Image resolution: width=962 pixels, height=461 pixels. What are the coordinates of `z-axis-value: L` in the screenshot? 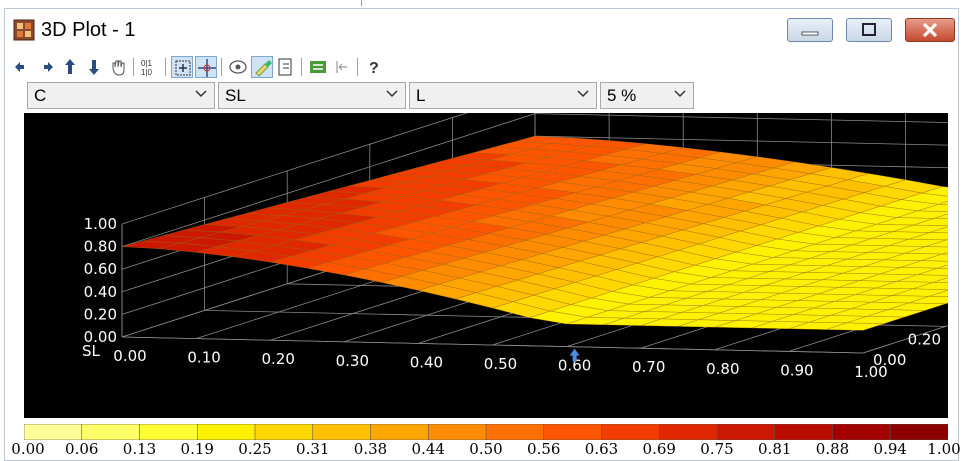 It's located at (421, 95).